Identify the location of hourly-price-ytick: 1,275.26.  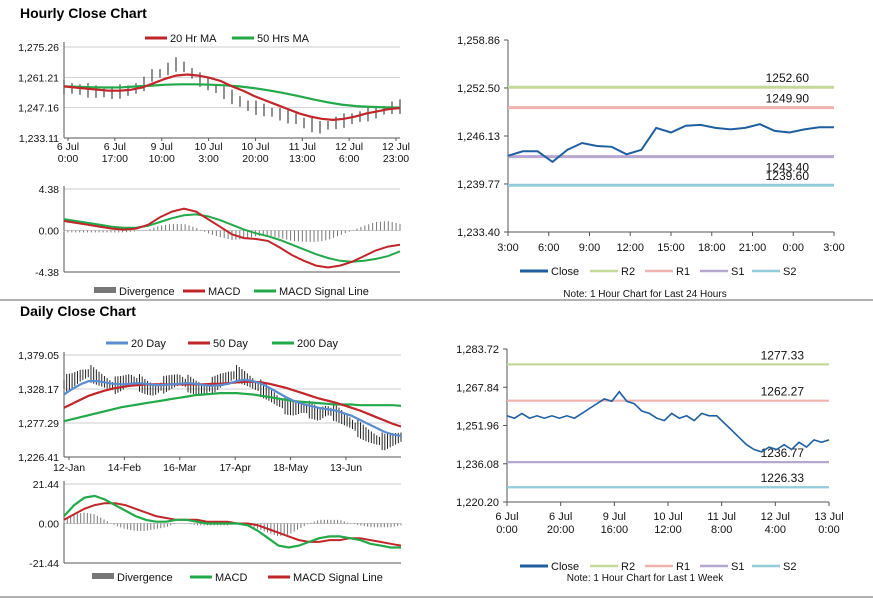
(38, 48).